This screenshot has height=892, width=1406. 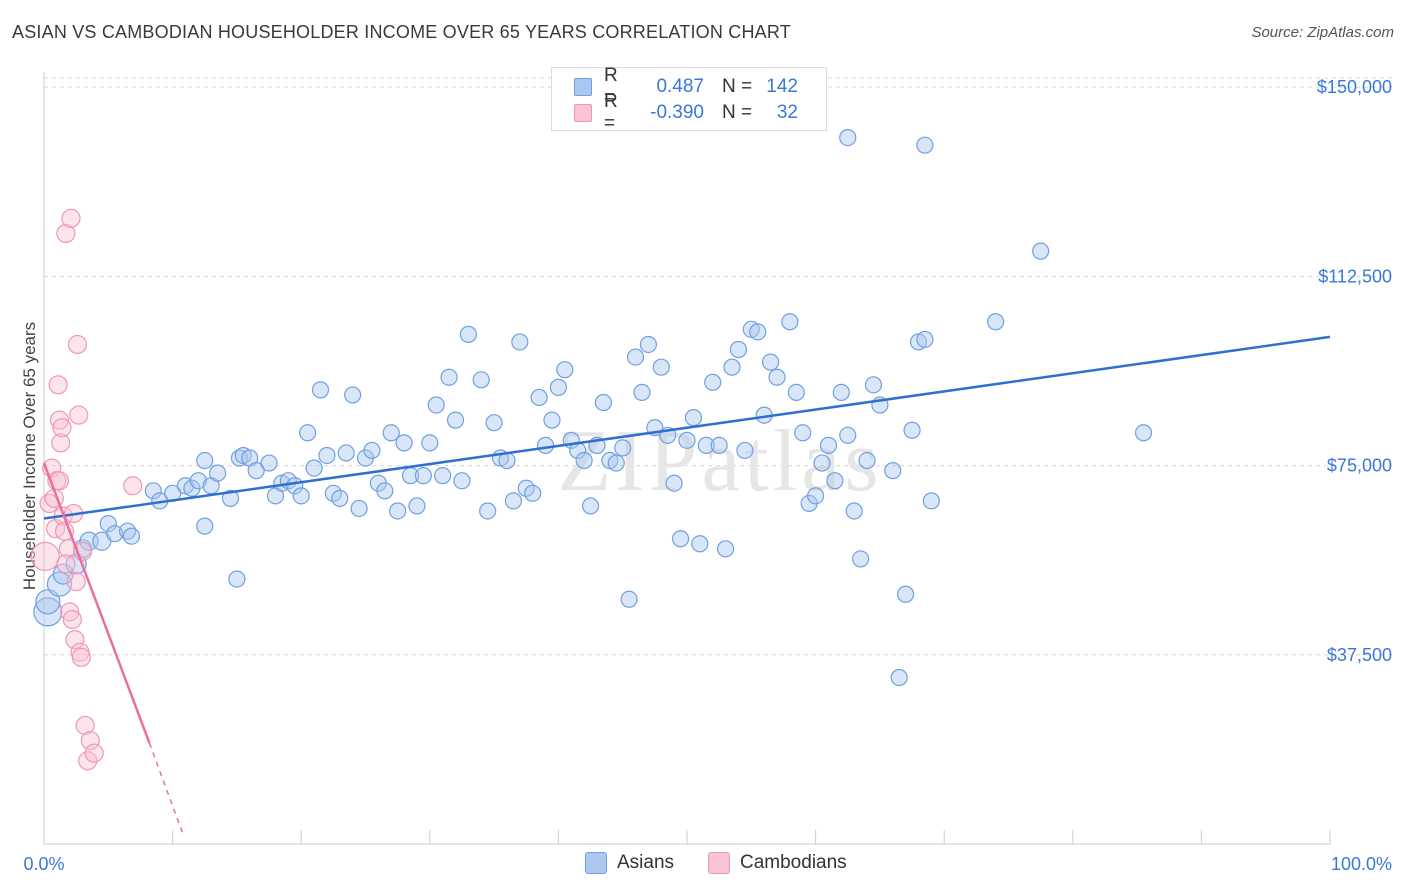 I want to click on cambodians-n-label: N =, so click(x=737, y=112).